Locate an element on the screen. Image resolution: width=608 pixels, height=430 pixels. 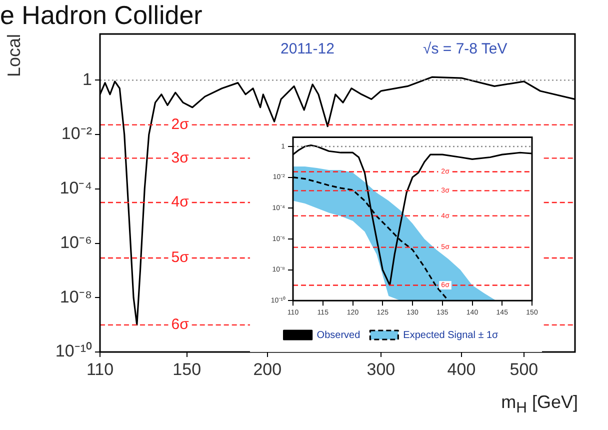
ref-line-label: 5σ is located at coordinates (180, 257).